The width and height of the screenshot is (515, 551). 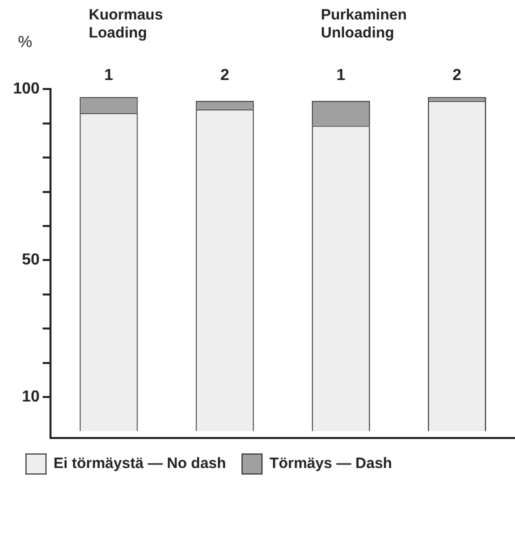 What do you see at coordinates (26, 89) in the screenshot?
I see `y-tick-label: 100` at bounding box center [26, 89].